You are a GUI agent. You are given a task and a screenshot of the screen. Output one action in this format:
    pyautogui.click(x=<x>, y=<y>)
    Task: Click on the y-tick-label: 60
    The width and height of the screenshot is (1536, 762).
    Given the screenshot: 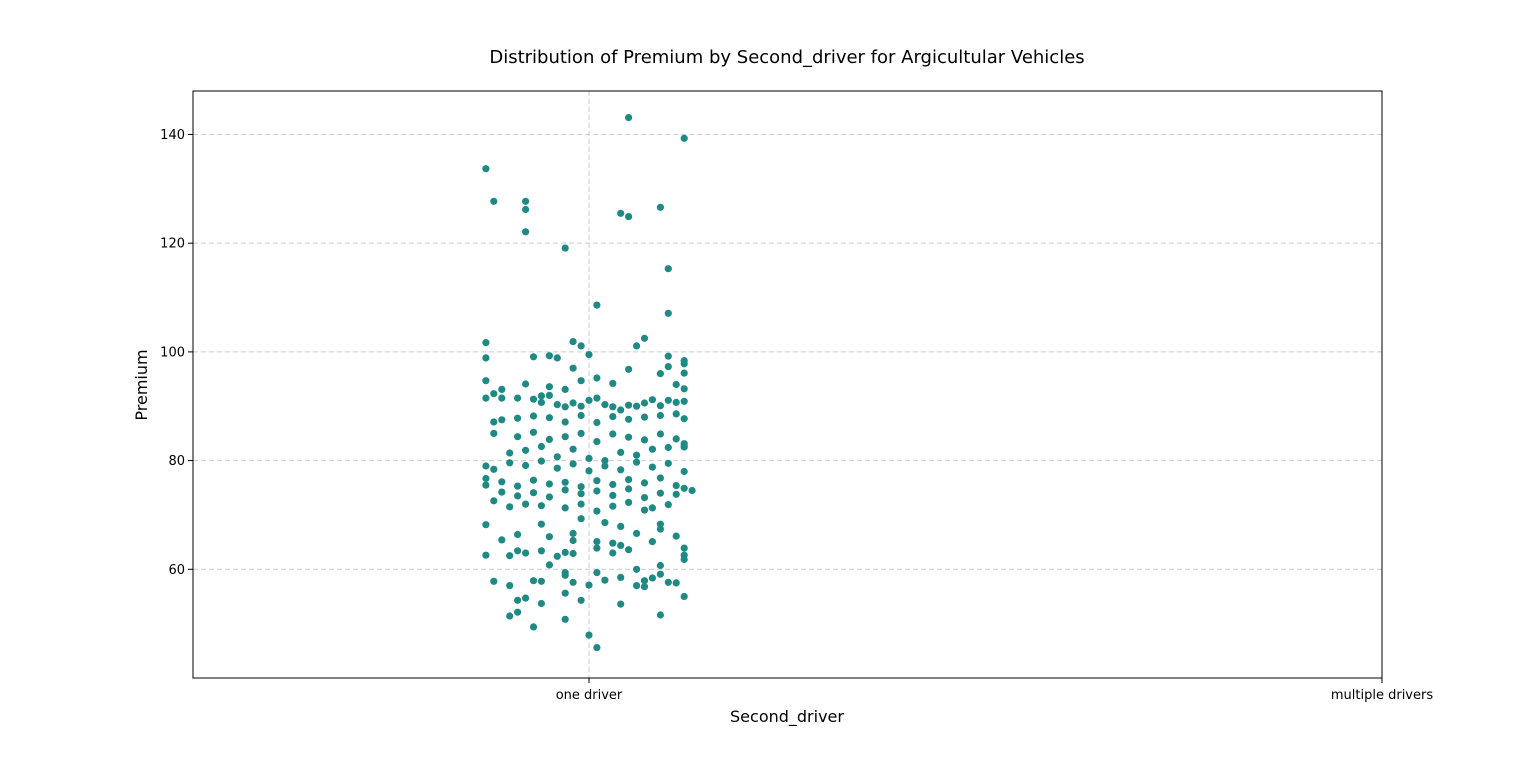 What is the action you would take?
    pyautogui.click(x=176, y=570)
    